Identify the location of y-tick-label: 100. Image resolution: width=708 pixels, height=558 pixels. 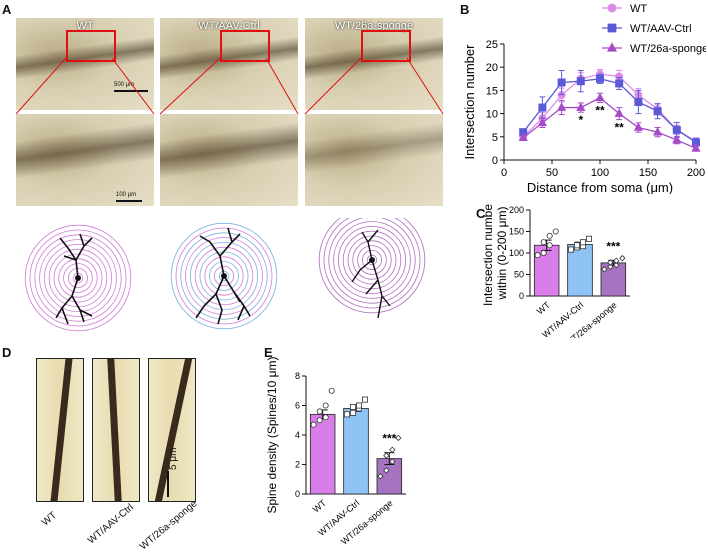
(516, 253).